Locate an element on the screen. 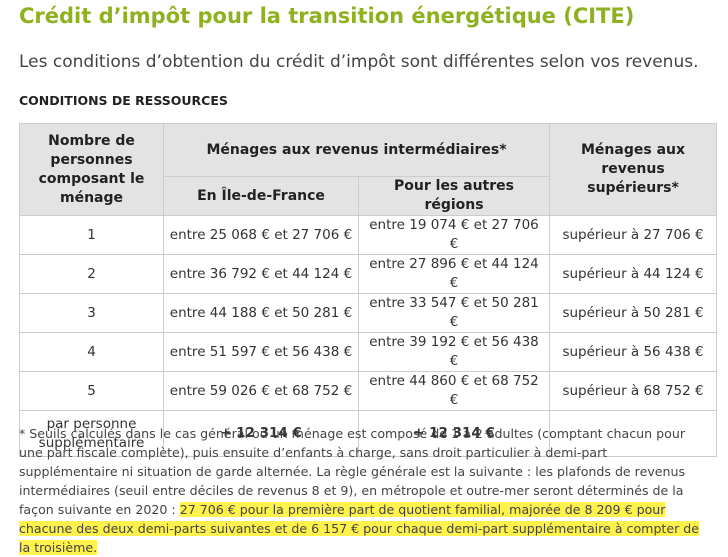 The height and width of the screenshot is (557, 728). table-cell: entre 59 026 € et 68 752 € is located at coordinates (261, 391).